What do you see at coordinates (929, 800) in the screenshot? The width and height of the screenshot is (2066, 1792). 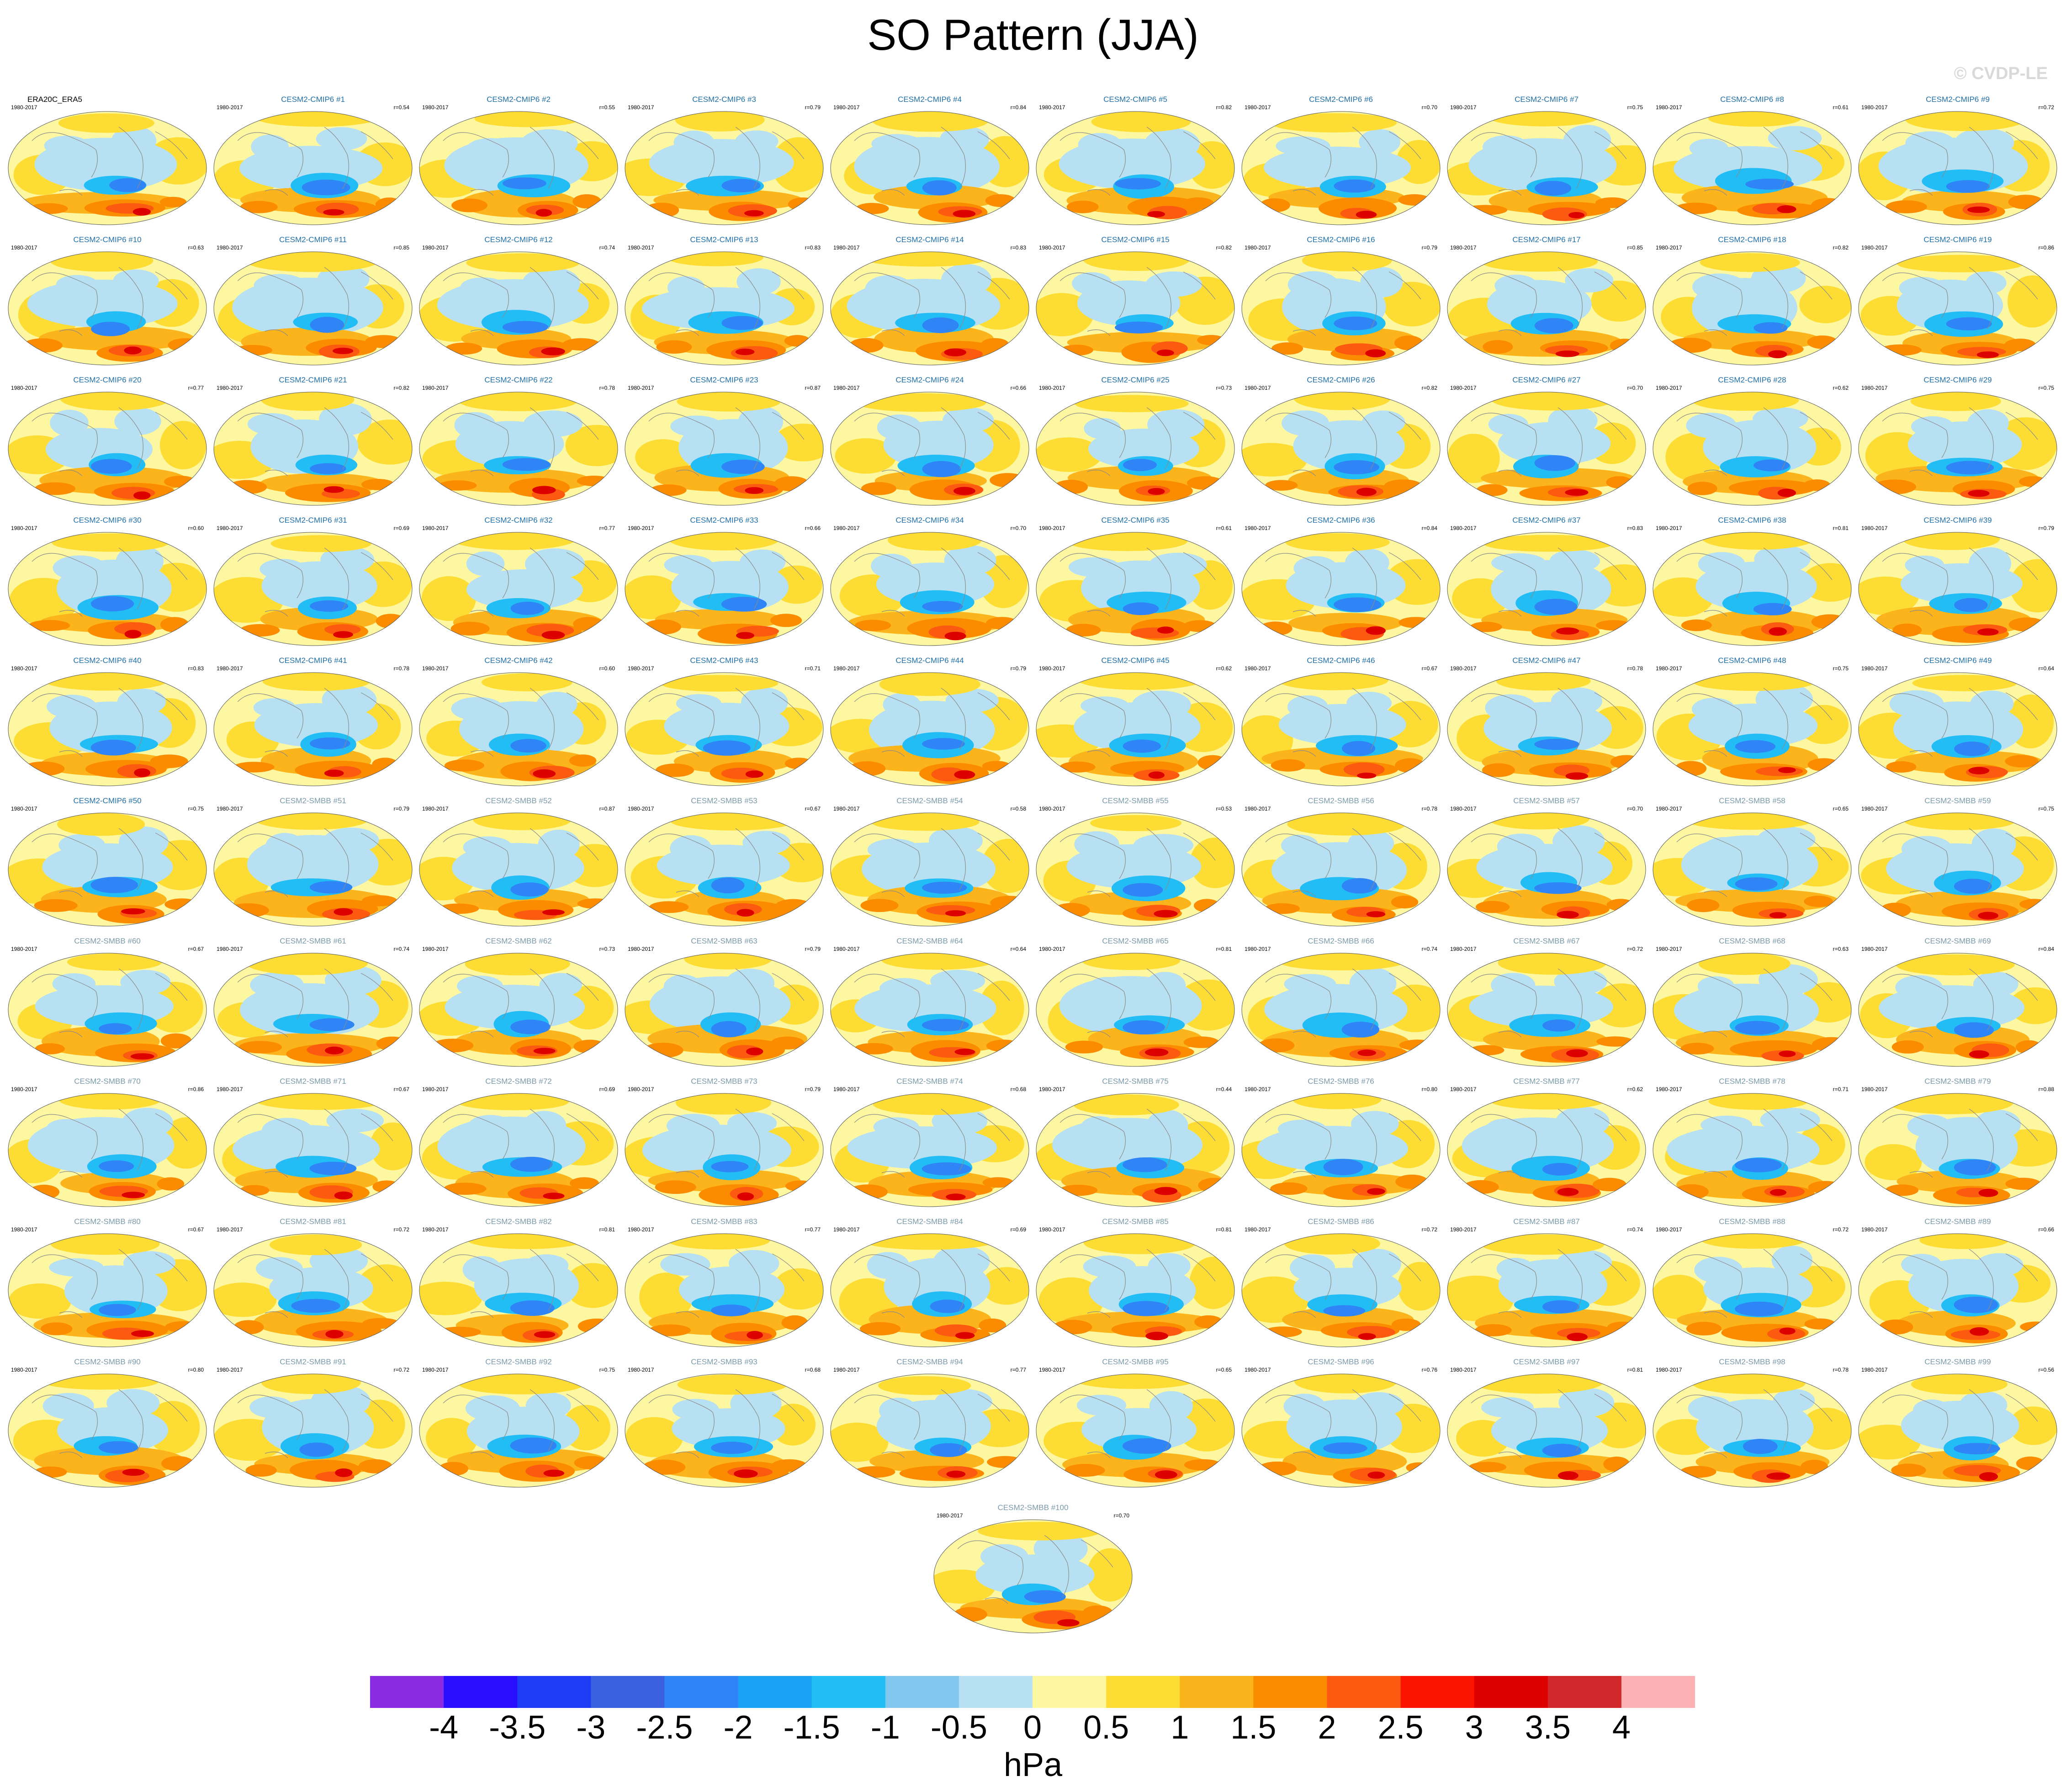 I see `panel-title: CESM2-SMBB #54` at bounding box center [929, 800].